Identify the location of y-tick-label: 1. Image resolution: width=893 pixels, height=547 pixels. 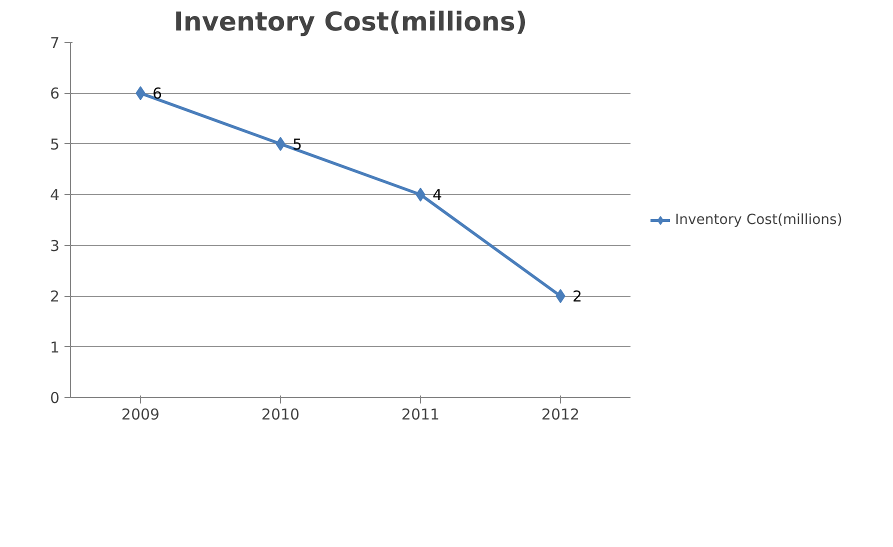
(55, 347).